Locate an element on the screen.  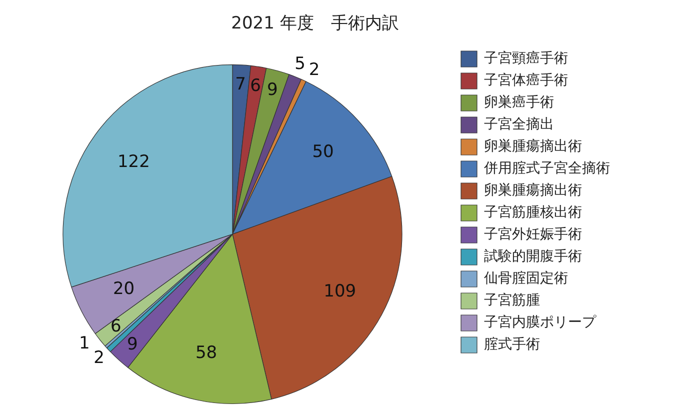
data-label: 50 is located at coordinates (323, 152).